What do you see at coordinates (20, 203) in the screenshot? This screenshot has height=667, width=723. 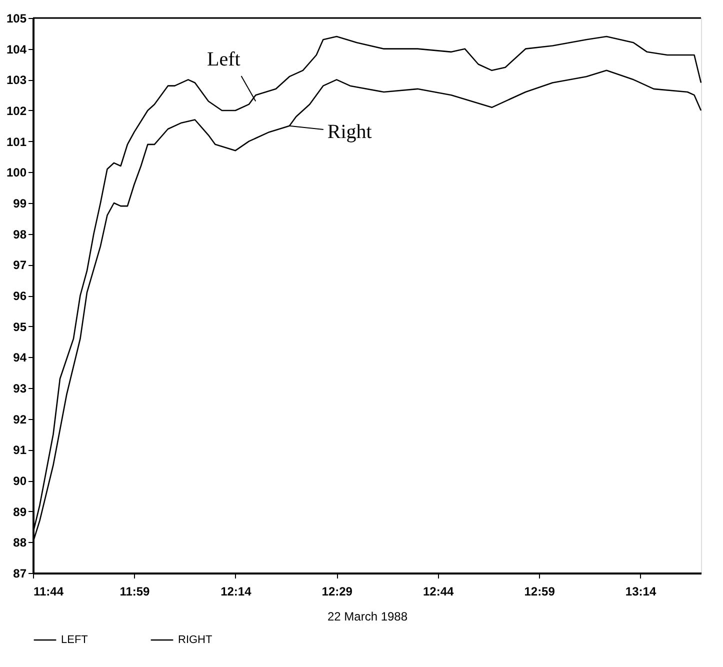 I see `y-tick-label: 99` at bounding box center [20, 203].